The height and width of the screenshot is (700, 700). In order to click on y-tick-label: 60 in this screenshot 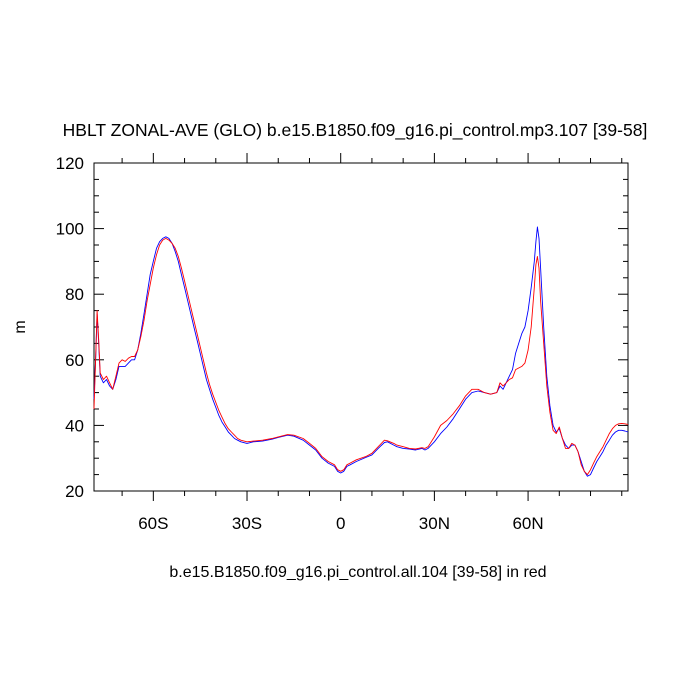, I will do `click(74, 360)`.